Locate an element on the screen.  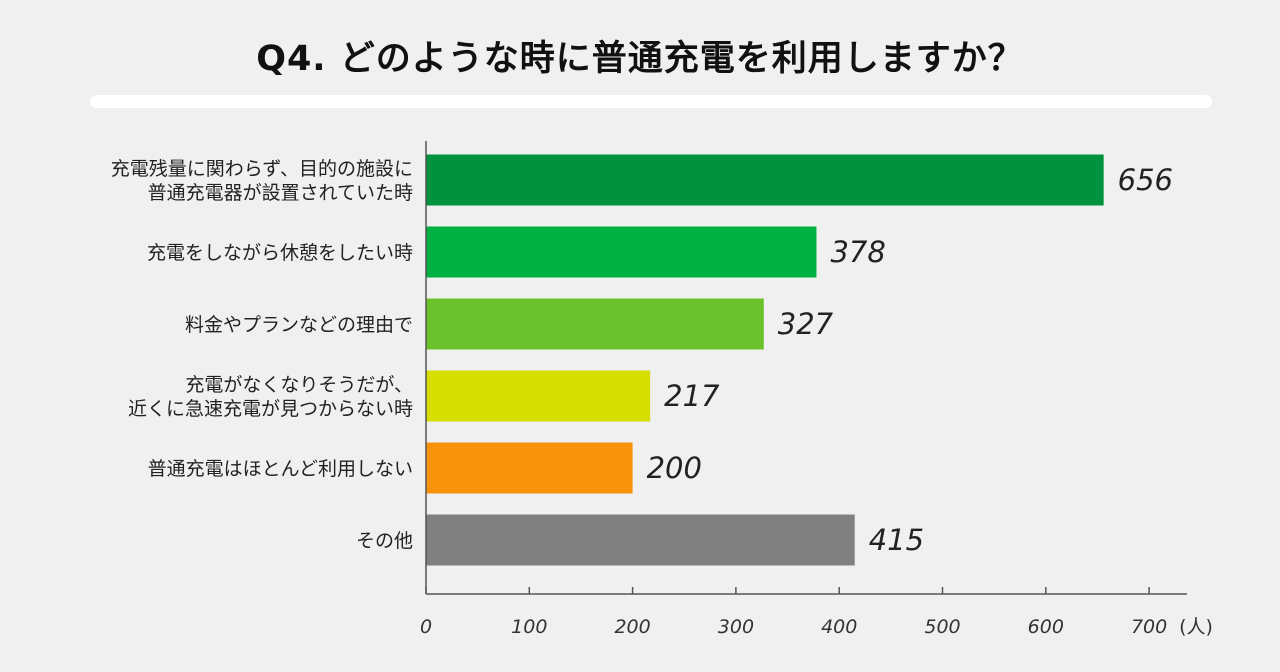
category-label-2: 料金やプランなどの理由で is located at coordinates (299, 325).